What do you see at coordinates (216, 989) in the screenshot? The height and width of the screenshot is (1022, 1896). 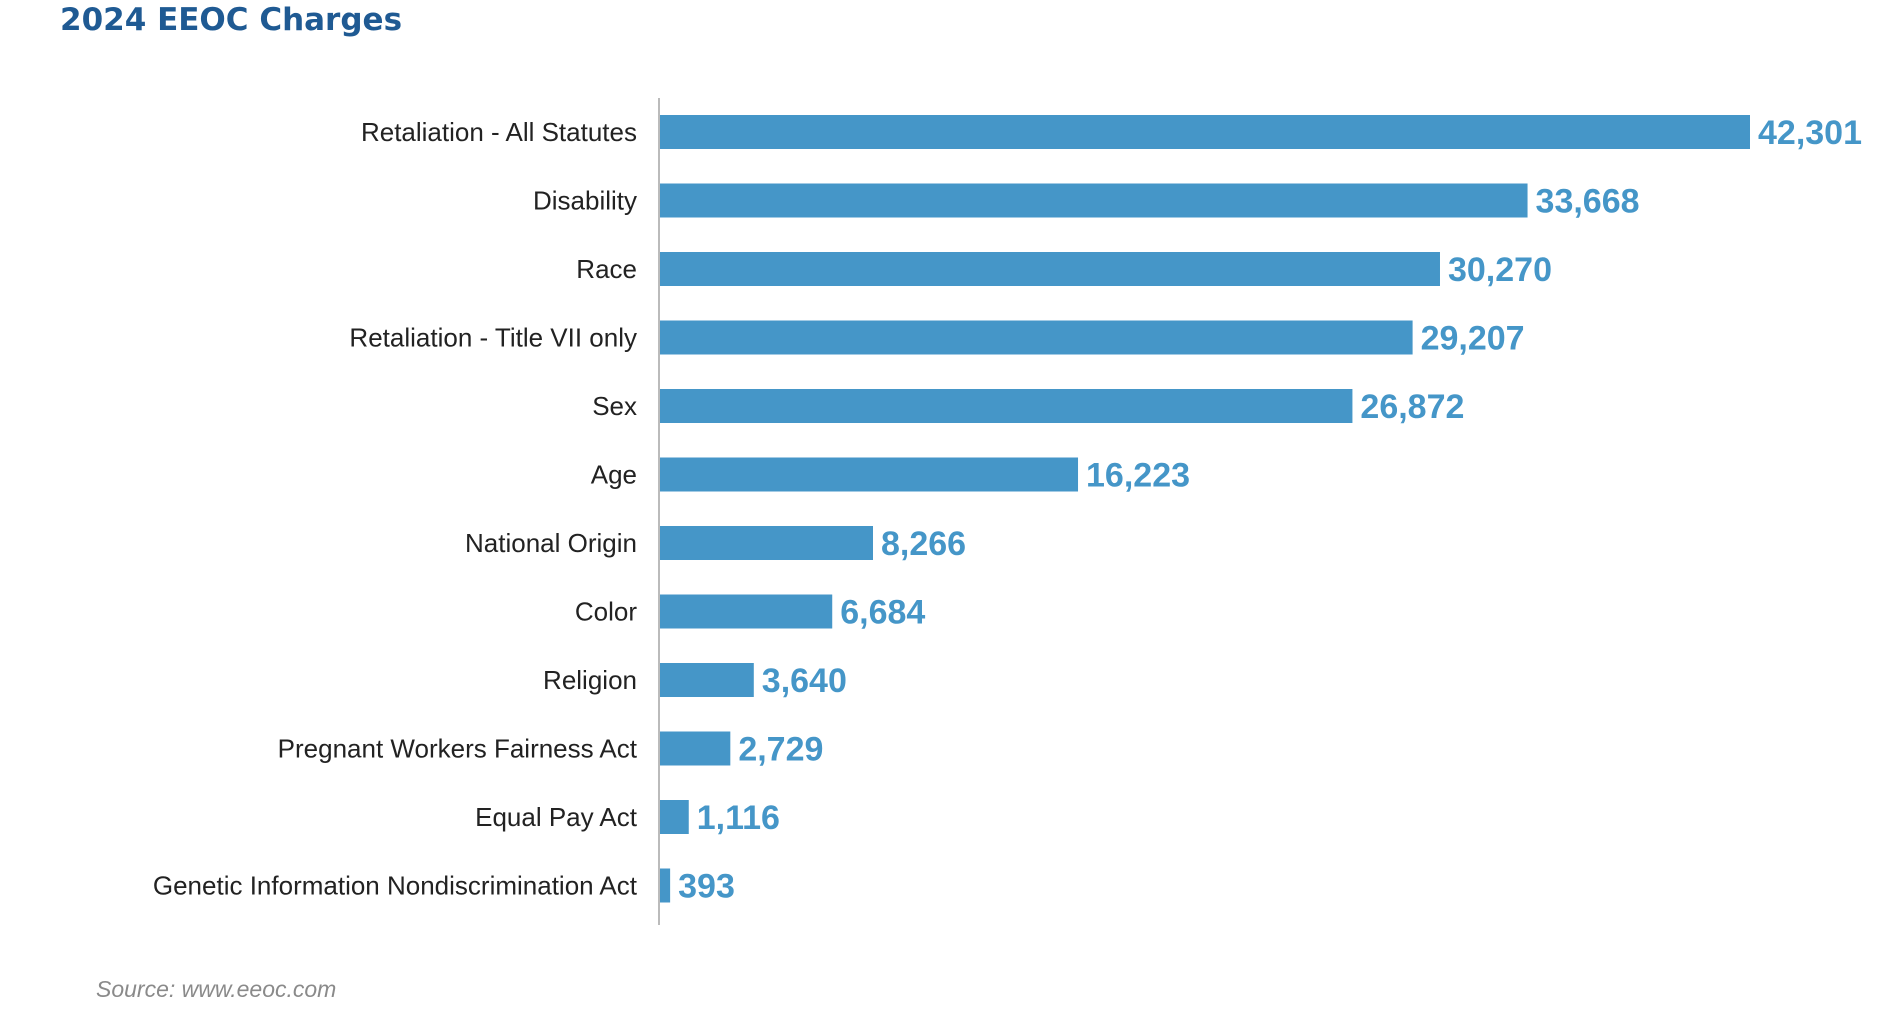 I see `source-note: Source: www.eeoc.com` at bounding box center [216, 989].